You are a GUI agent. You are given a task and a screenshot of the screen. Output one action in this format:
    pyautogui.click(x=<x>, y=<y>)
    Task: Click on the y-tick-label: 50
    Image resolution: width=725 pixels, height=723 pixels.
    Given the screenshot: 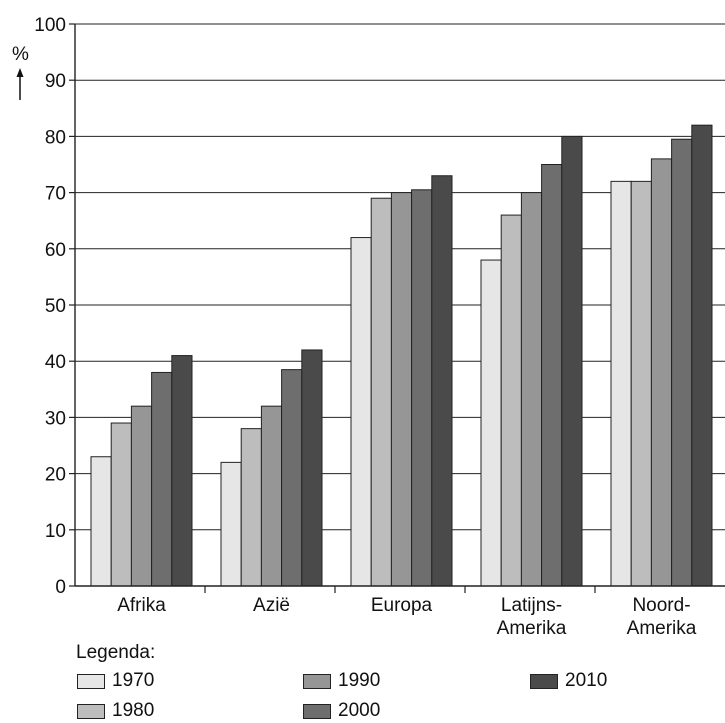 What is the action you would take?
    pyautogui.click(x=55, y=306)
    